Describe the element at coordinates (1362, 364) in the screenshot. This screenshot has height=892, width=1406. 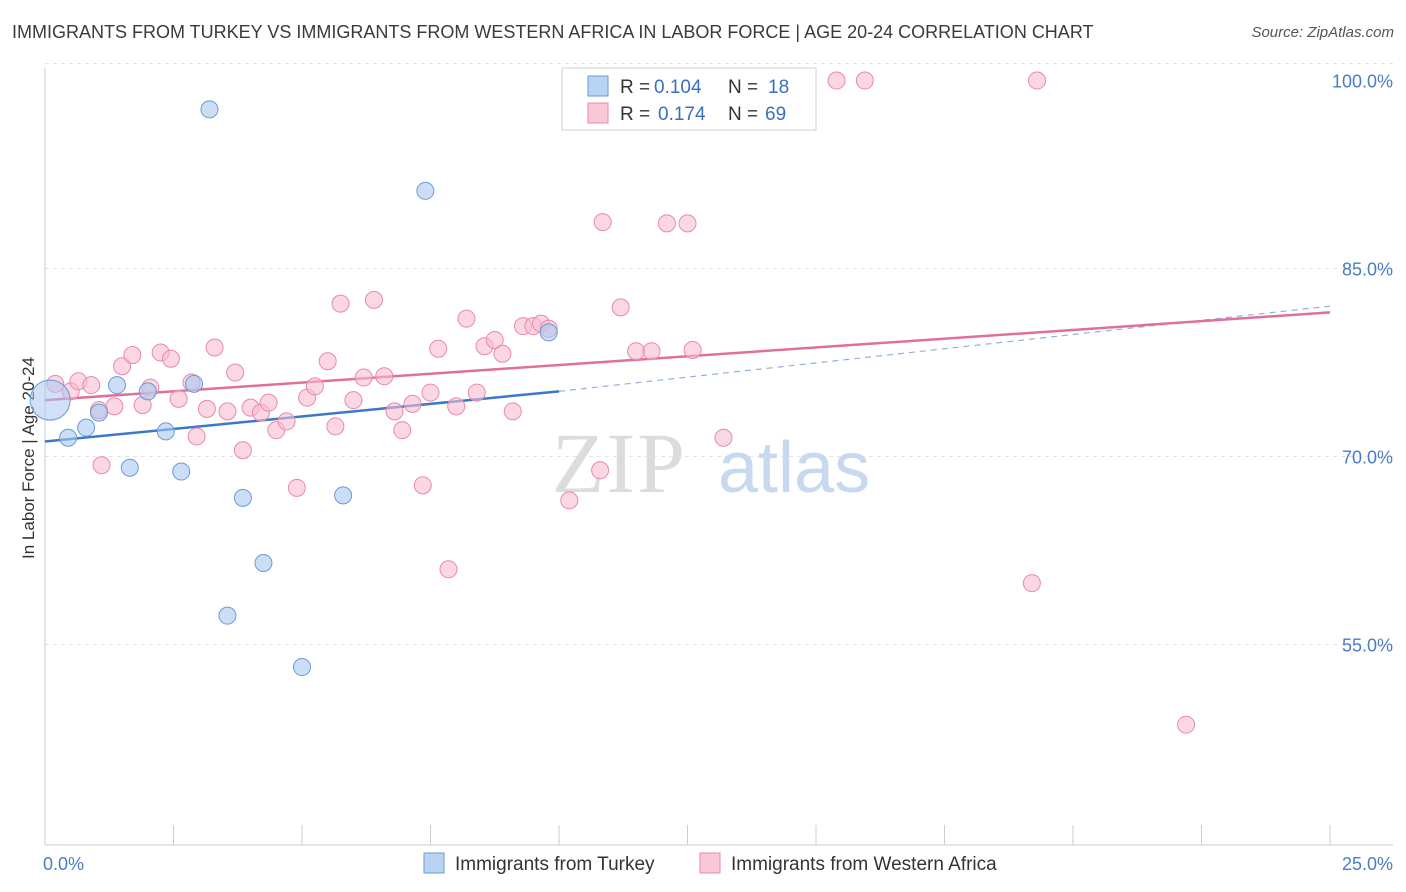
I see `y-tick-labels: 100.0% 85.0% 70.0% 55.0%` at that location.